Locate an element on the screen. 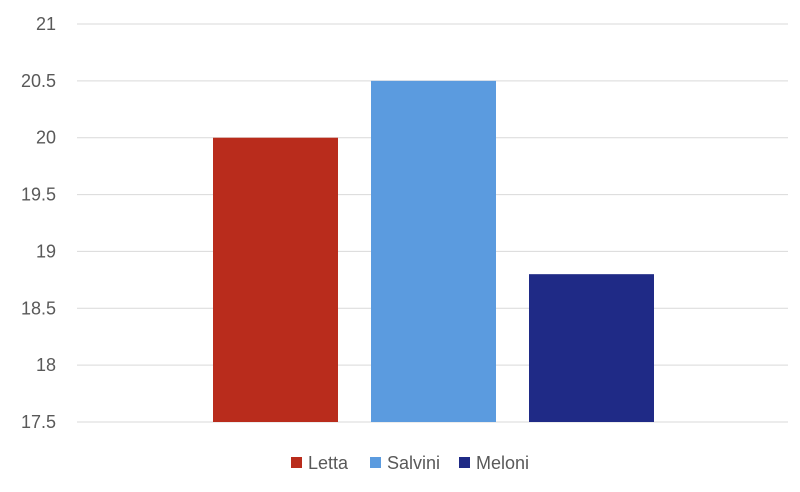 The width and height of the screenshot is (800, 492). y-tick-label: 20 is located at coordinates (46, 138).